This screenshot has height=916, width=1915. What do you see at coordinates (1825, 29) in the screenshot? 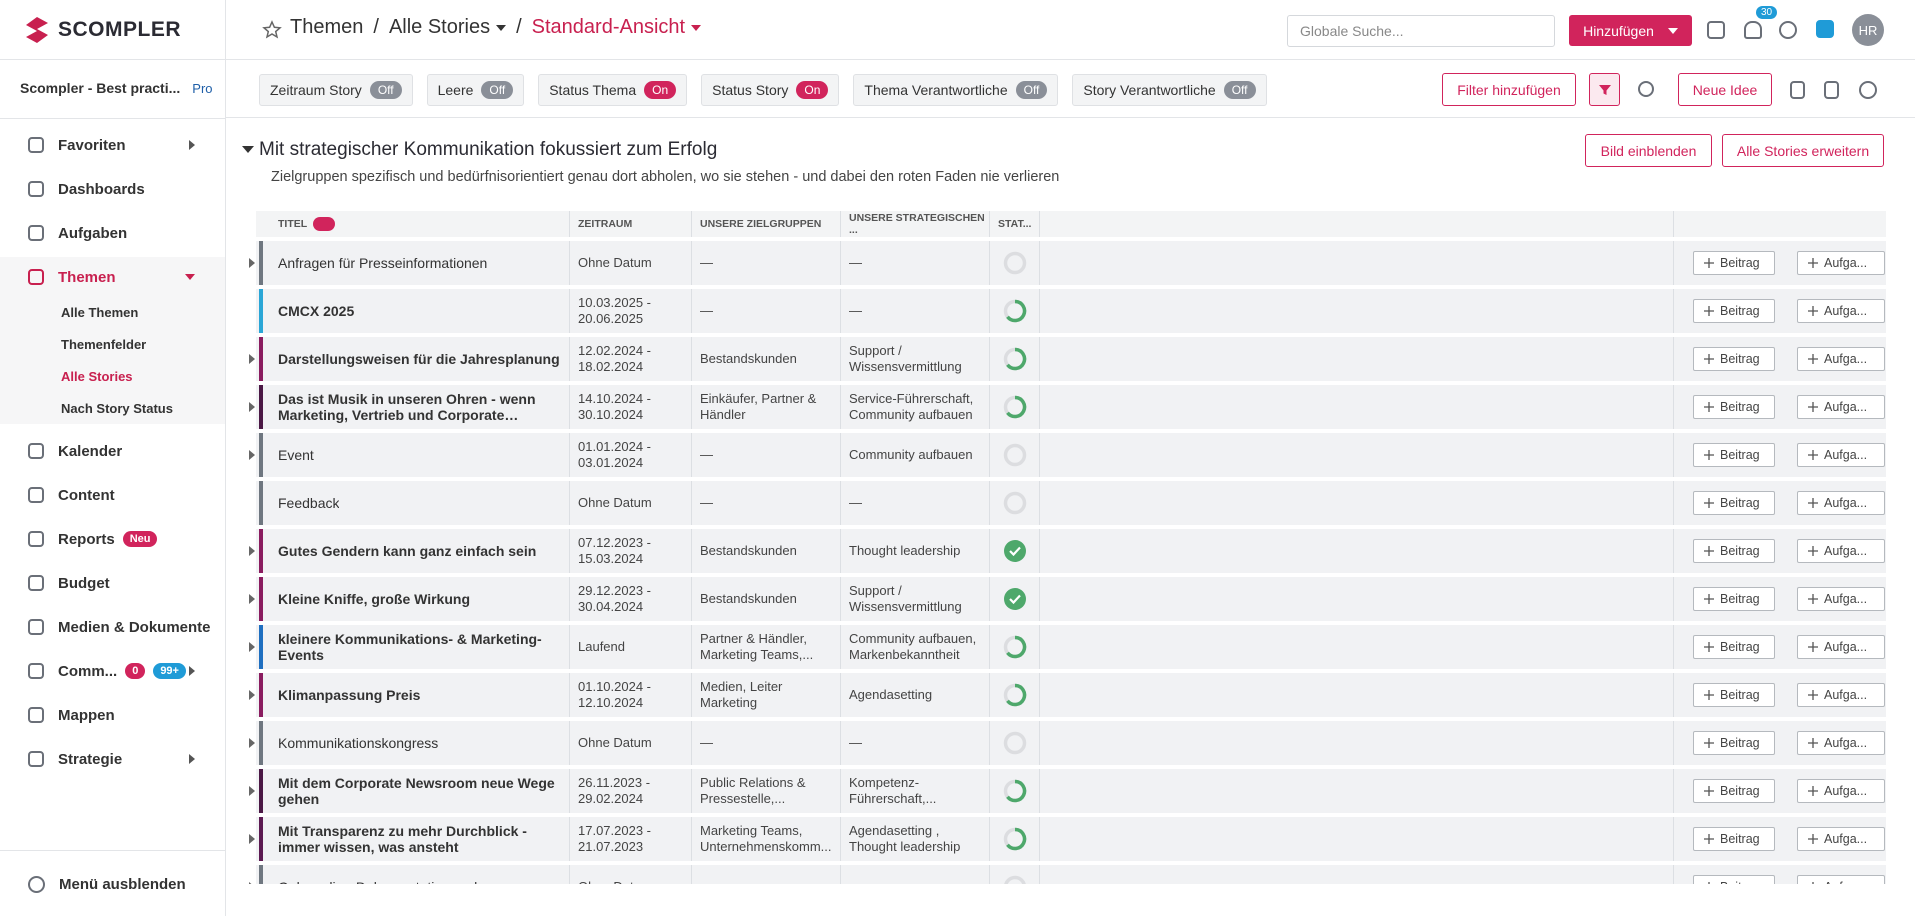
I see `app-icon` at bounding box center [1825, 29].